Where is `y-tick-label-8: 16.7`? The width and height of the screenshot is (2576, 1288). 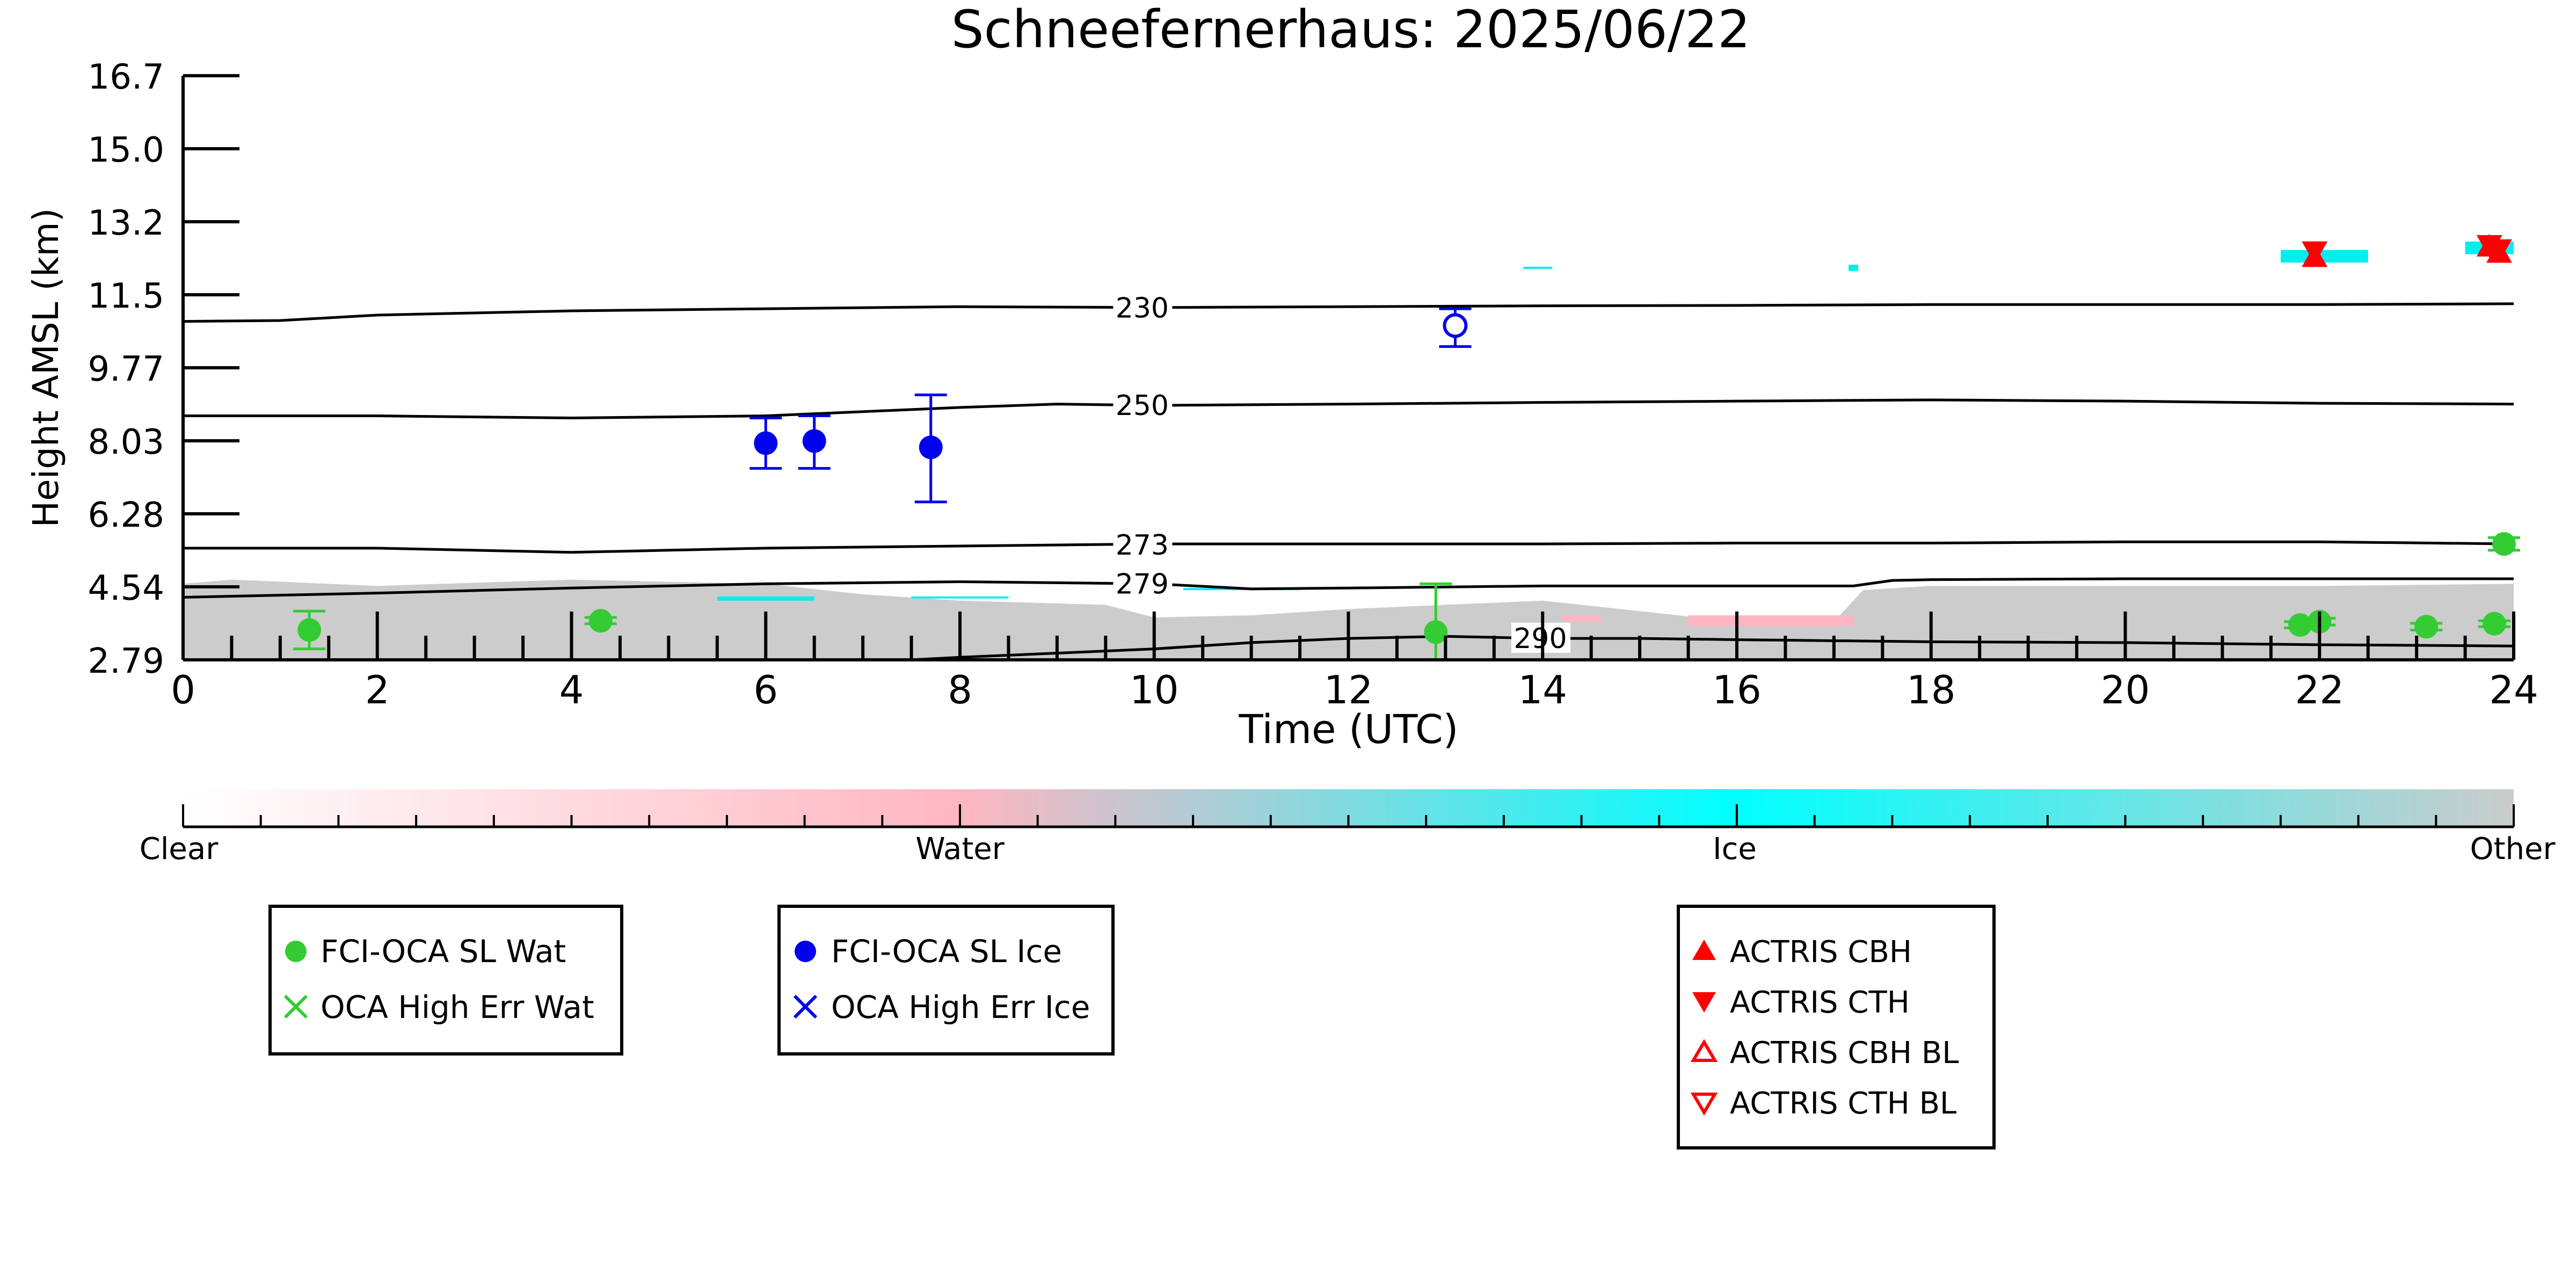 y-tick-label-8: 16.7 is located at coordinates (126, 77).